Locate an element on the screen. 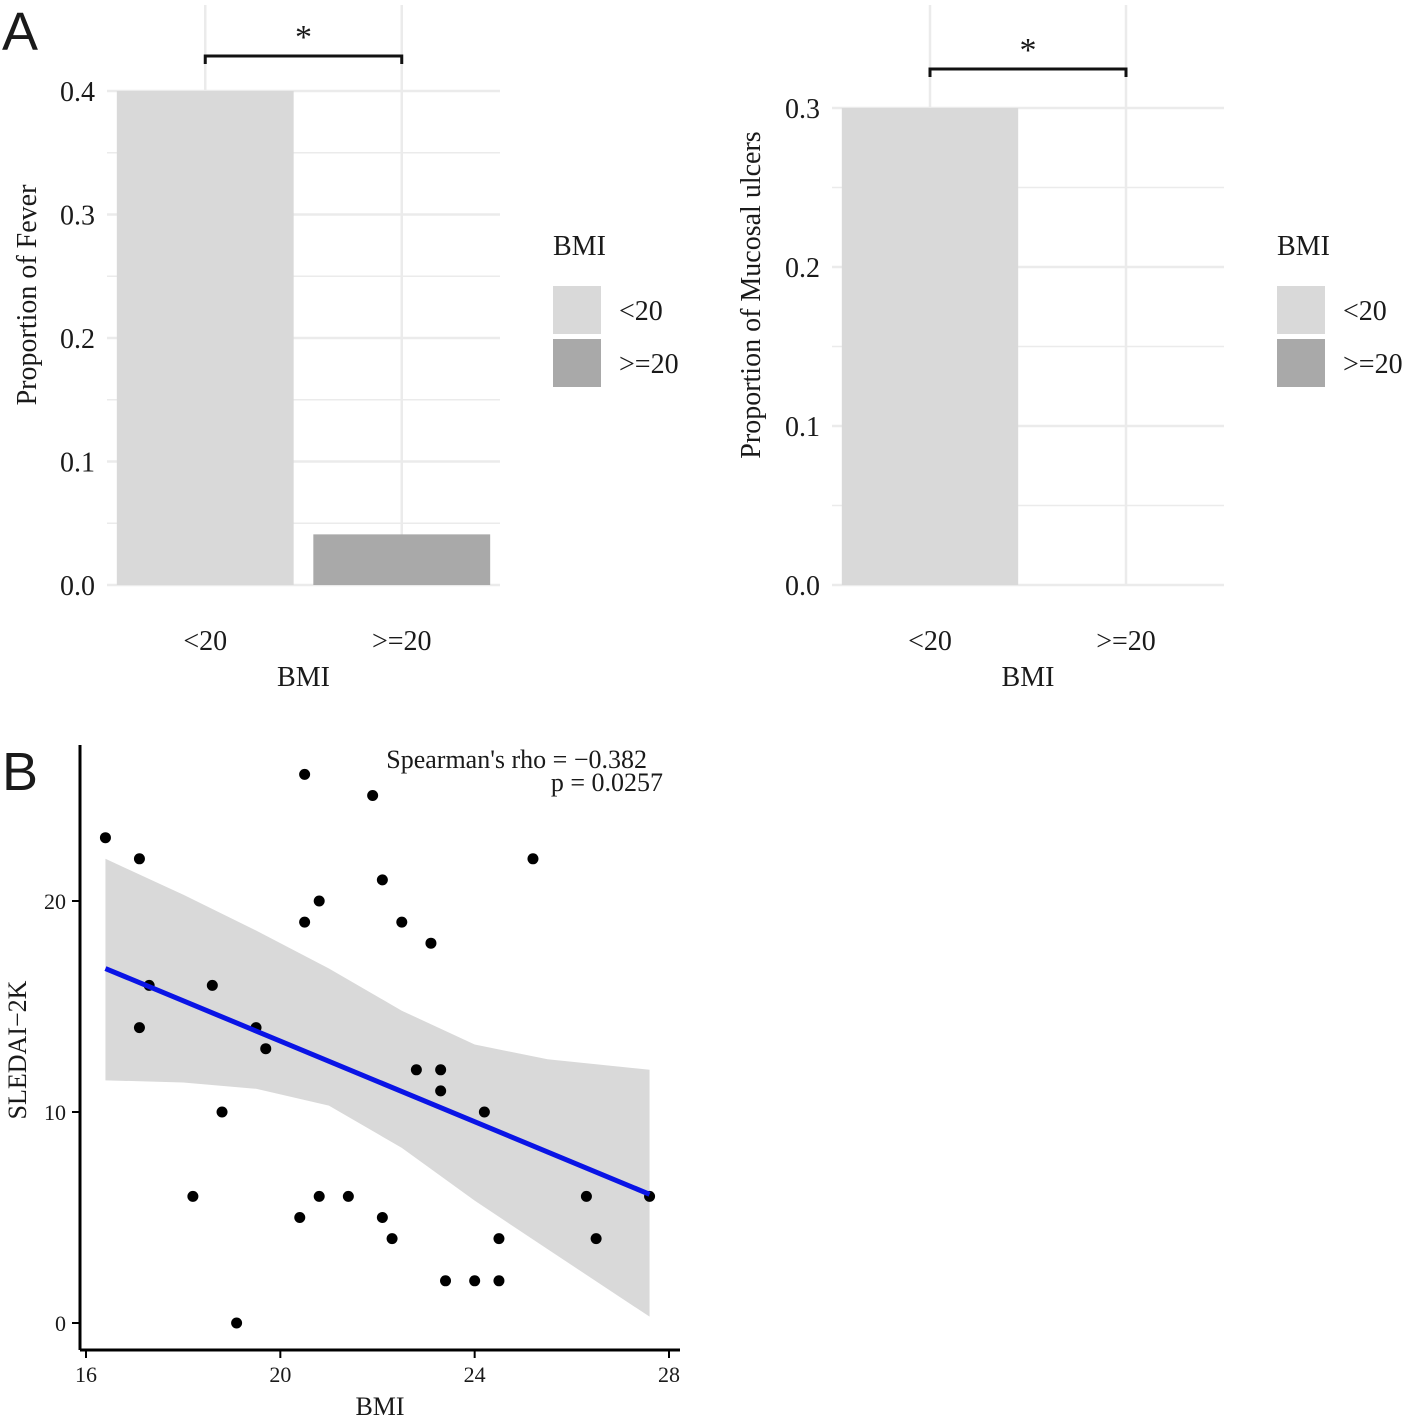 Image resolution: width=1417 pixels, height=1420 pixels. regression-line is located at coordinates (377, 1081).